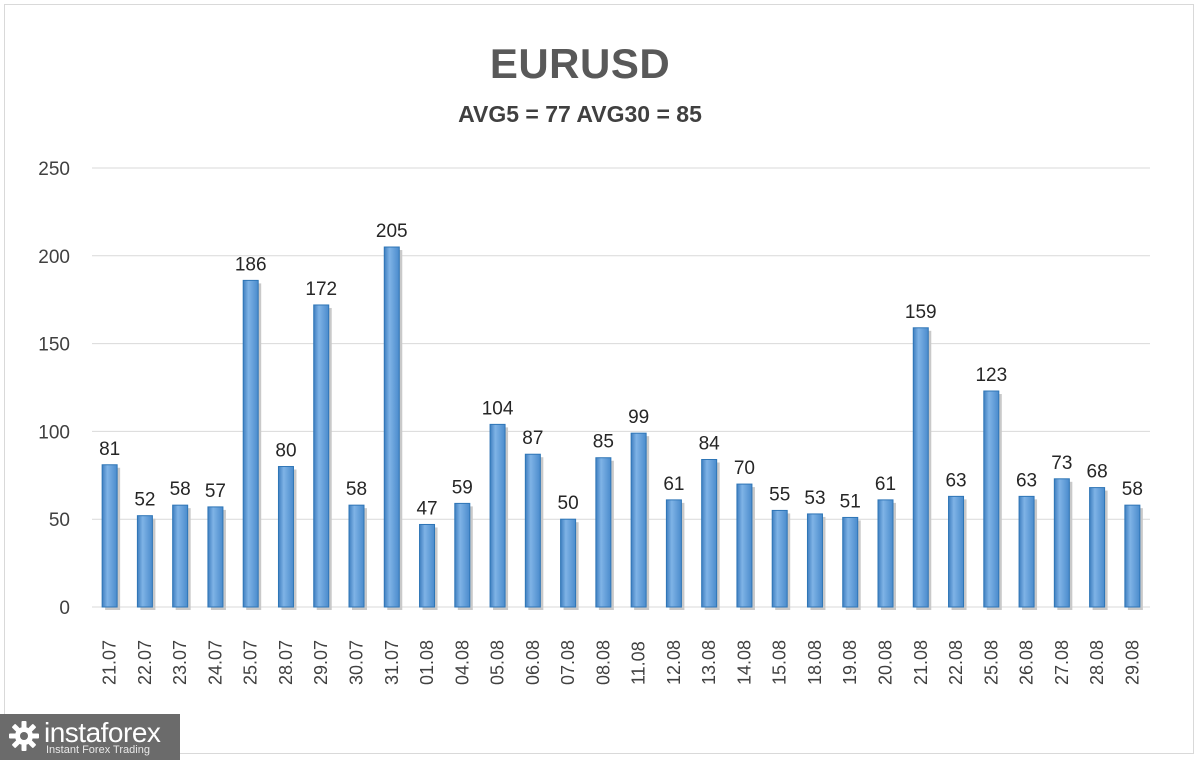  Describe the element at coordinates (54, 345) in the screenshot. I see `y-tick-label: 150` at that location.